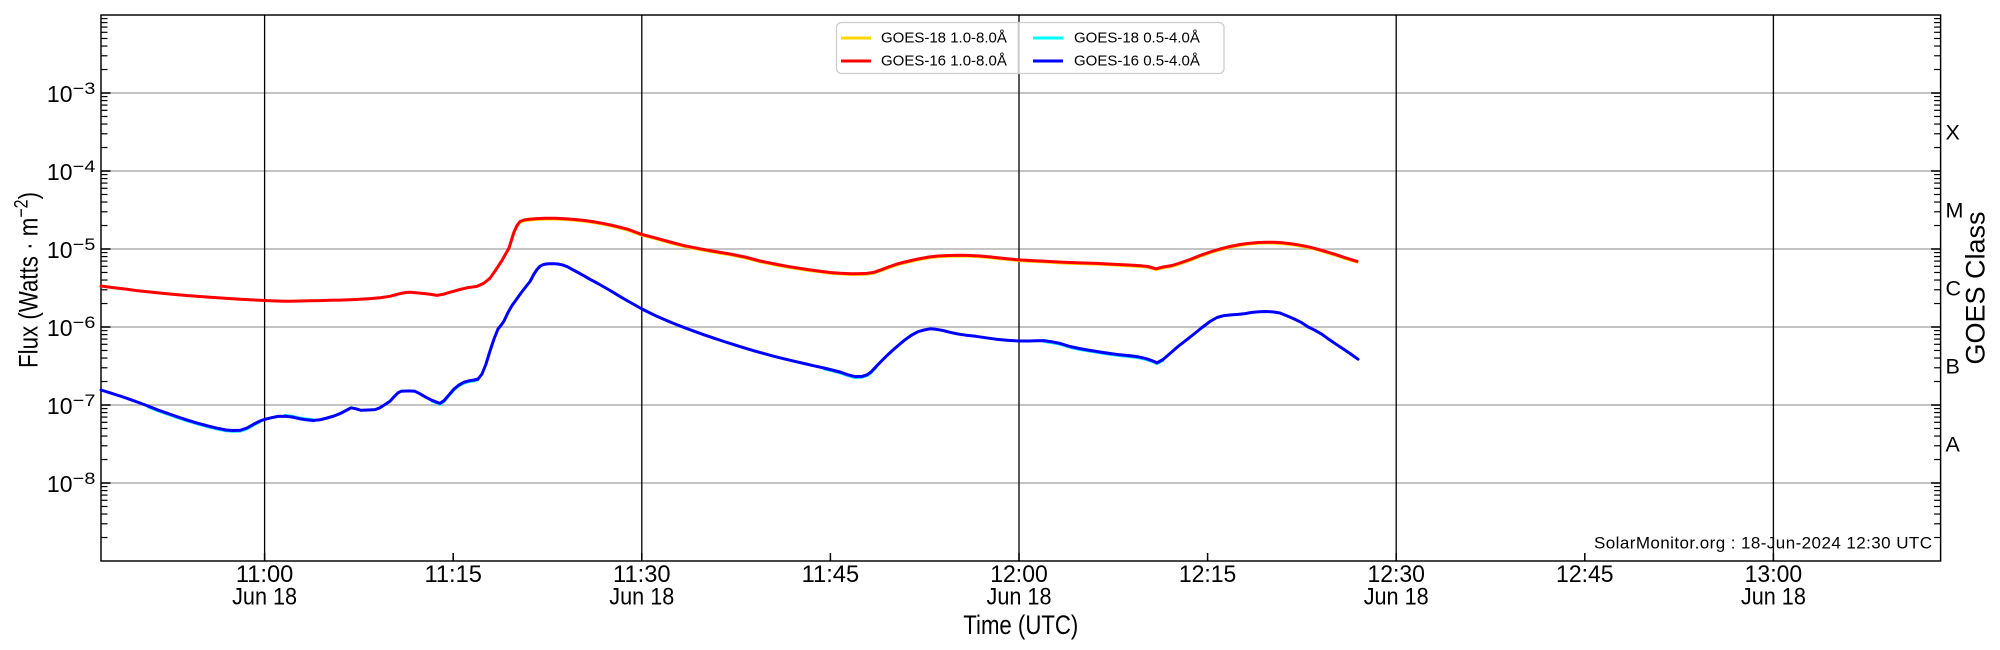 The height and width of the screenshot is (650, 2000). What do you see at coordinates (28, 280) in the screenshot?
I see `svg-text: Flux (Watts · m−2)` at bounding box center [28, 280].